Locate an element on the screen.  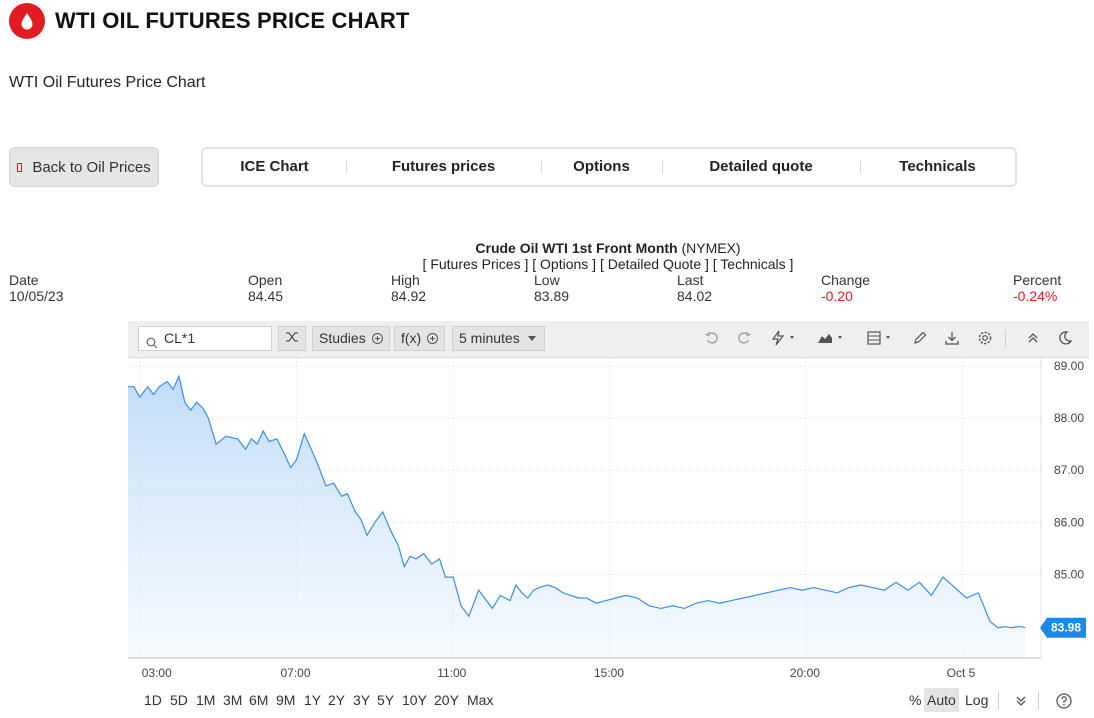
quote-change: Change -0.20 is located at coordinates (845, 288).